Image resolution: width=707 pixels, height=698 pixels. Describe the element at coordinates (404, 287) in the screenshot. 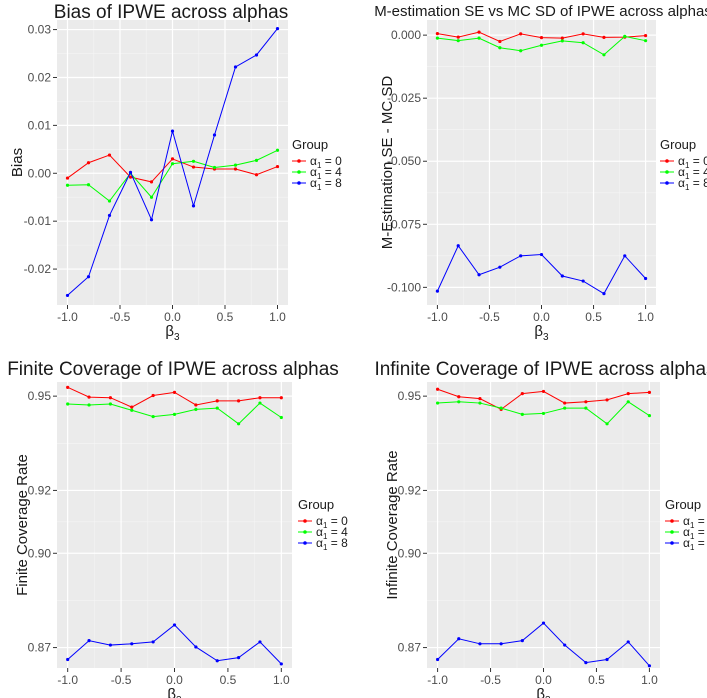

I see `y-tick-label: -0.100` at that location.